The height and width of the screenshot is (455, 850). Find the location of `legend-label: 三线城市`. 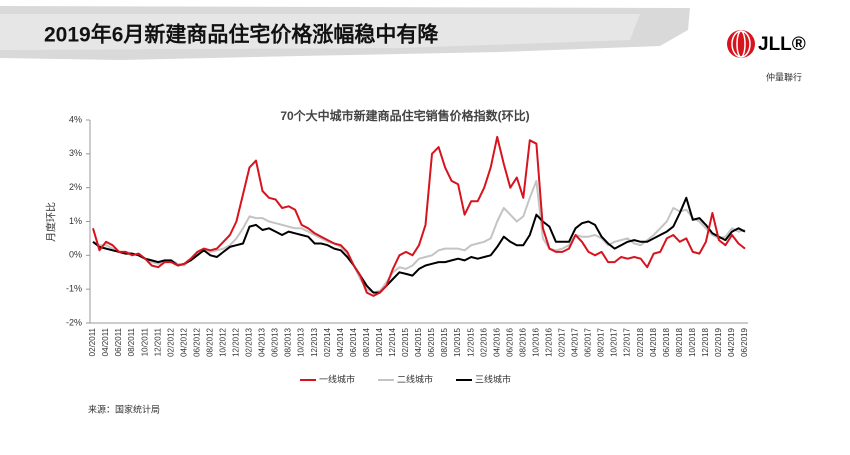

legend-label: 三线城市 is located at coordinates (493, 378).